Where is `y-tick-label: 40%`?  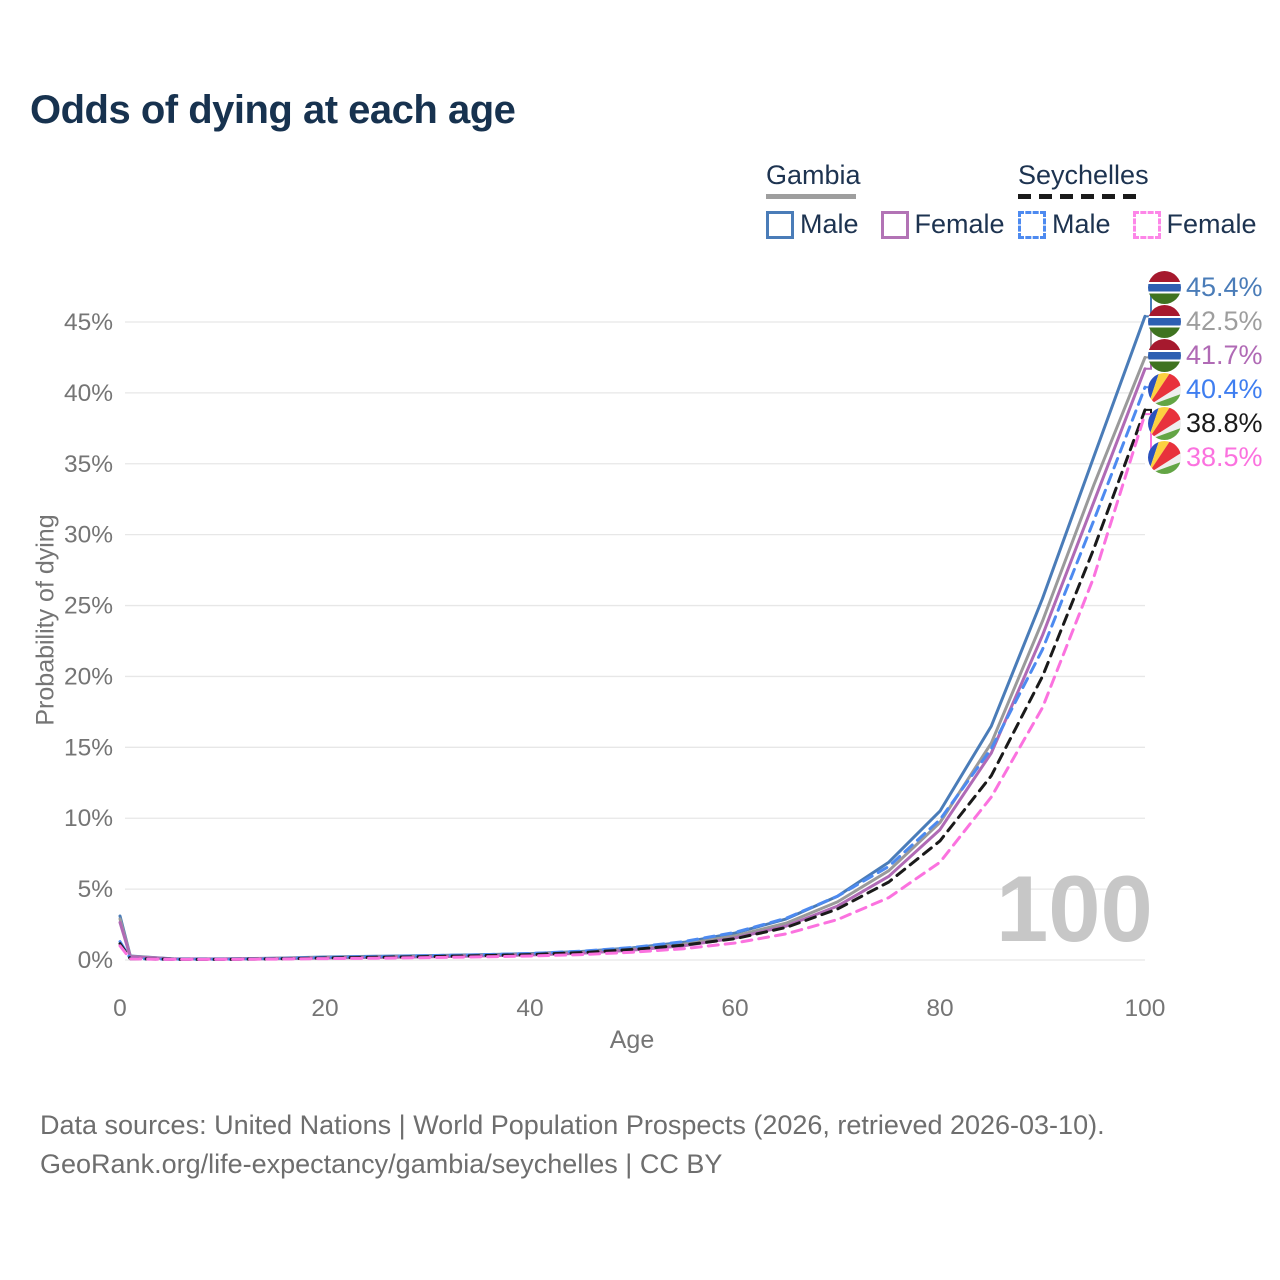 y-tick-label: 40% is located at coordinates (88, 393).